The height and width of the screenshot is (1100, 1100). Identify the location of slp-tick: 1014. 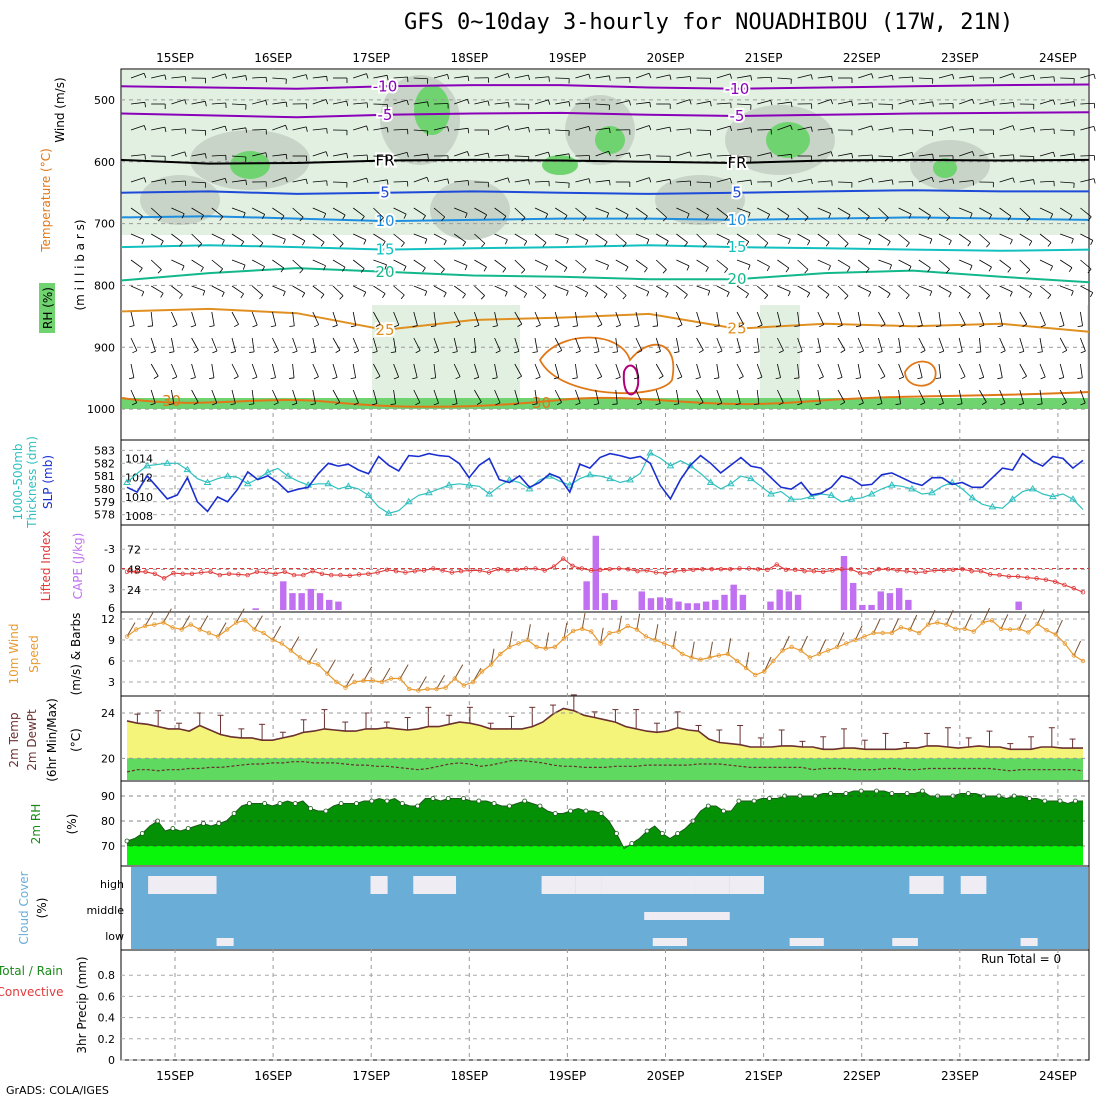
(139, 458).